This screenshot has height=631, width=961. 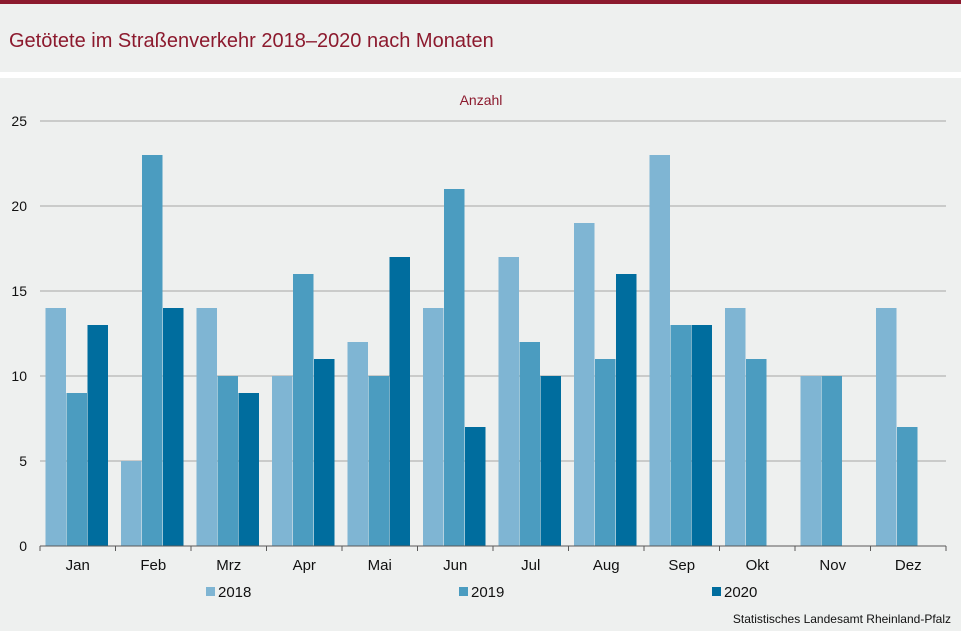 I want to click on legend-label-2018: 2018, so click(x=234, y=592).